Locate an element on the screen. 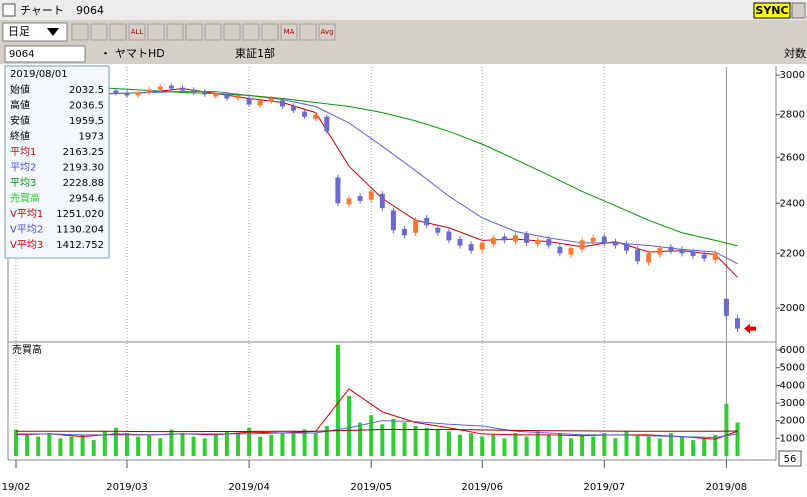 This screenshot has width=807, height=497. symbol-input is located at coordinates (45, 54).